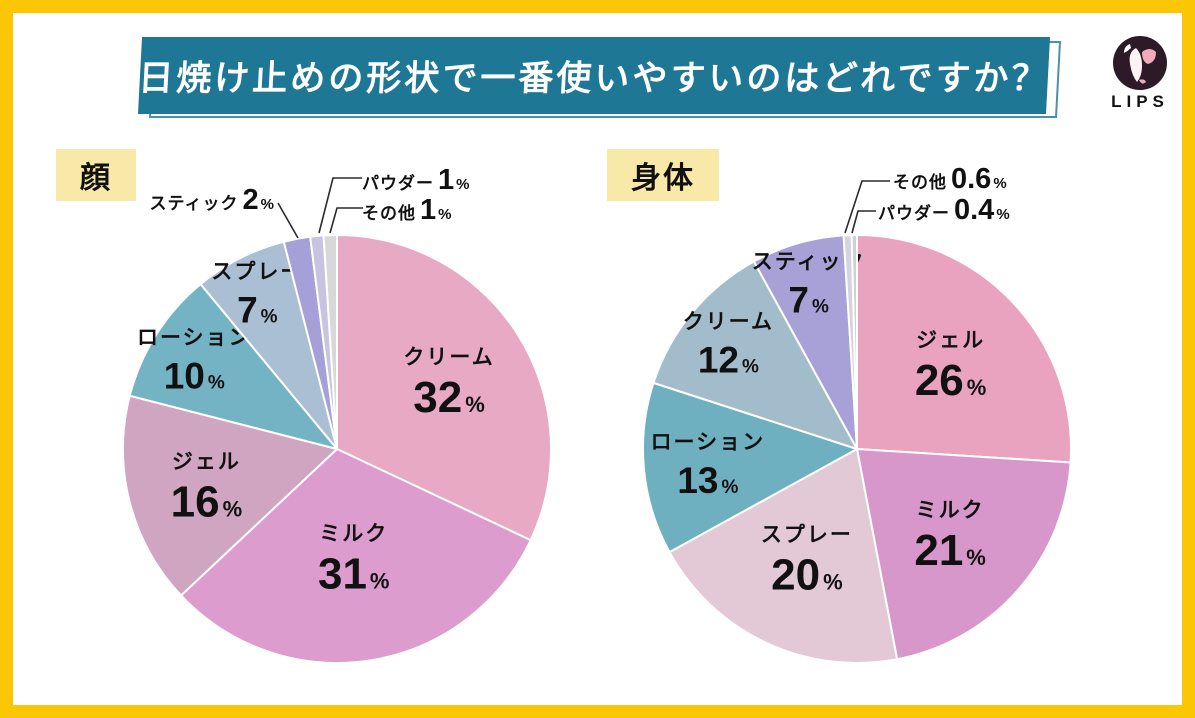 This screenshot has height=718, width=1195. Describe the element at coordinates (1003, 214) in the screenshot. I see `body-outside-label-unit-7: %` at that location.